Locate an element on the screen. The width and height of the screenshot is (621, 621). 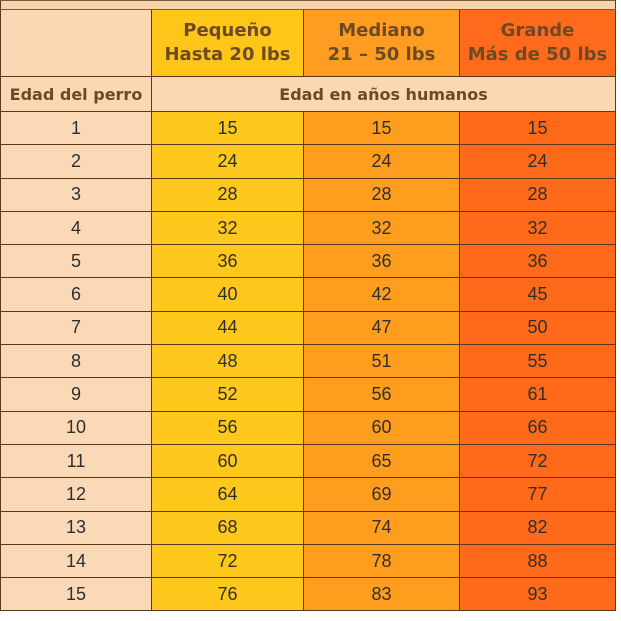
medium-human-age-cell: 69 is located at coordinates (381, 494).